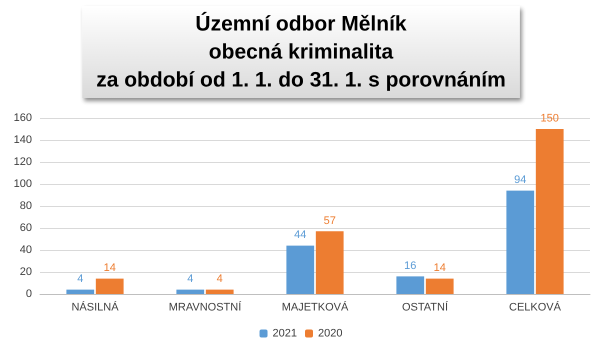 This screenshot has height=346, width=602. I want to click on y-tick-label: 100, so click(23, 184).